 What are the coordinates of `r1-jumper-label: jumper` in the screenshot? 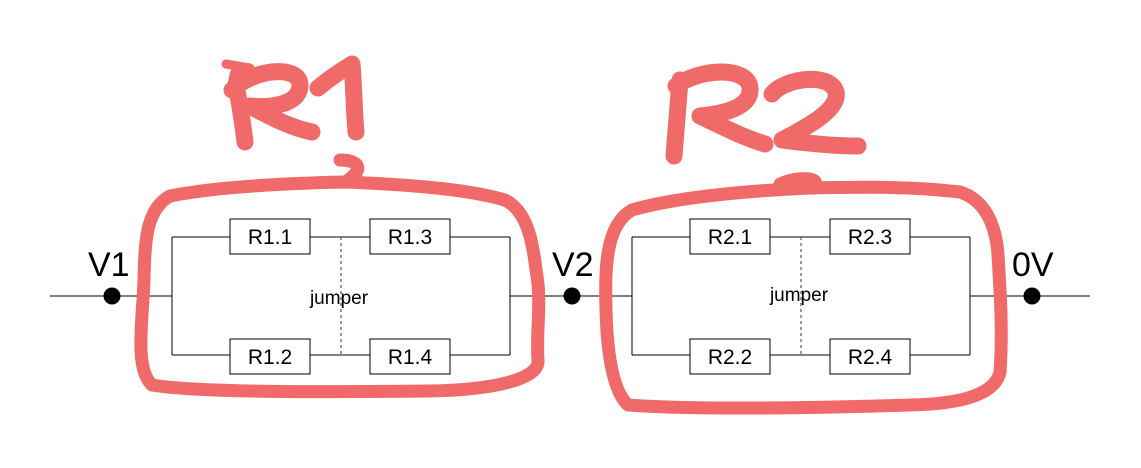 It's located at (339, 298).